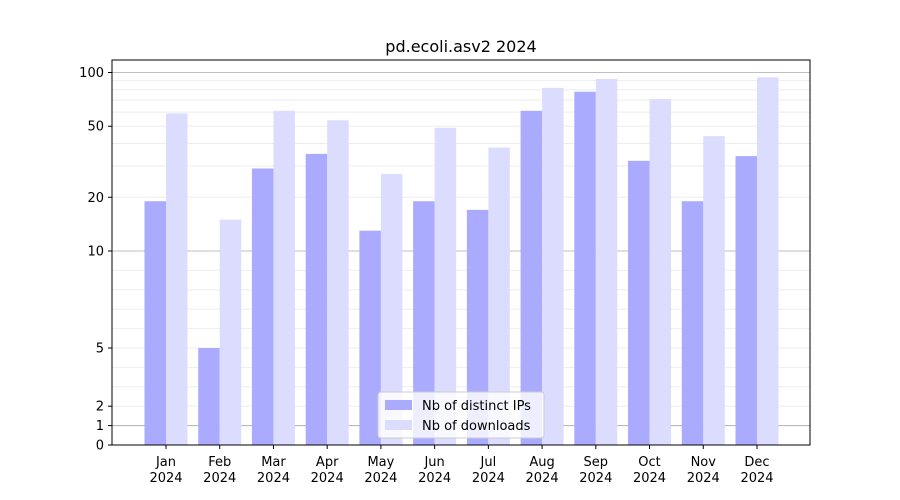 This screenshot has width=900, height=500. Describe the element at coordinates (327, 470) in the screenshot. I see `x-tick-label: Apr 2024` at that location.